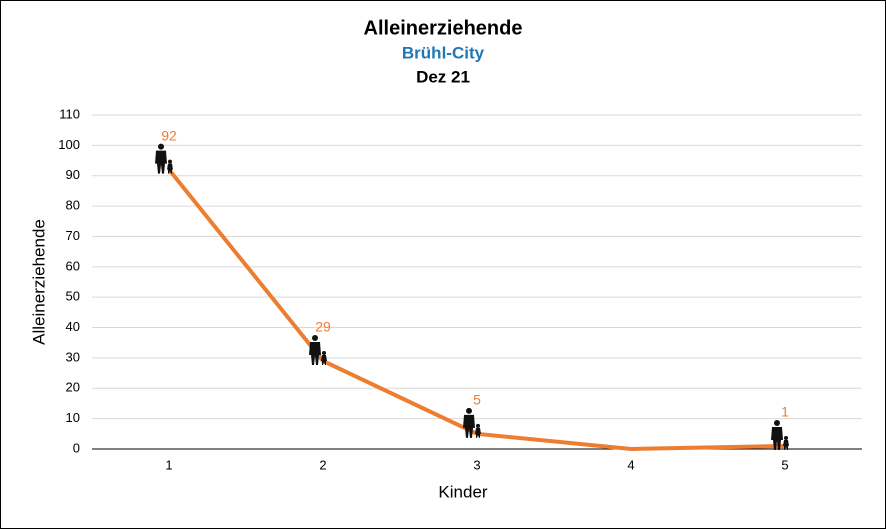  I want to click on y-tick-label: 10, so click(73, 417).